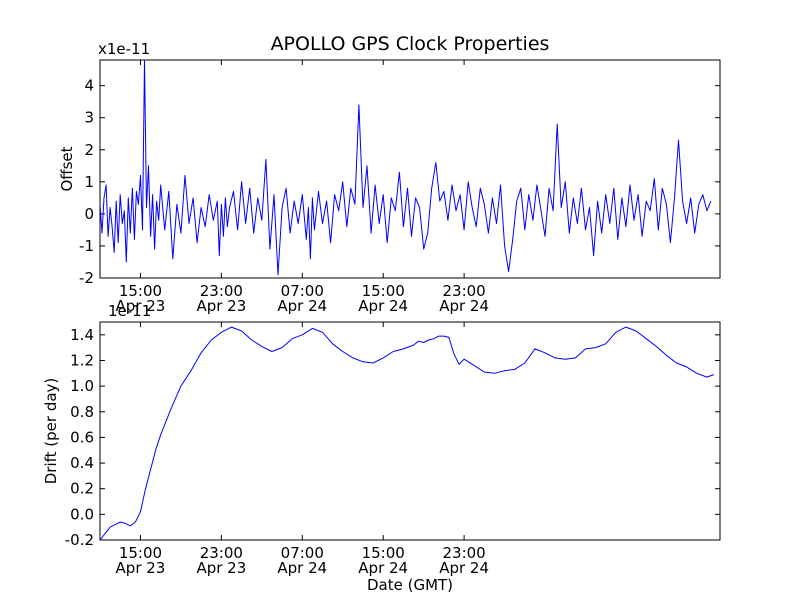 This screenshot has height=600, width=800. Describe the element at coordinates (51, 431) in the screenshot. I see `drift-ylabel: Drift (per day)` at that location.